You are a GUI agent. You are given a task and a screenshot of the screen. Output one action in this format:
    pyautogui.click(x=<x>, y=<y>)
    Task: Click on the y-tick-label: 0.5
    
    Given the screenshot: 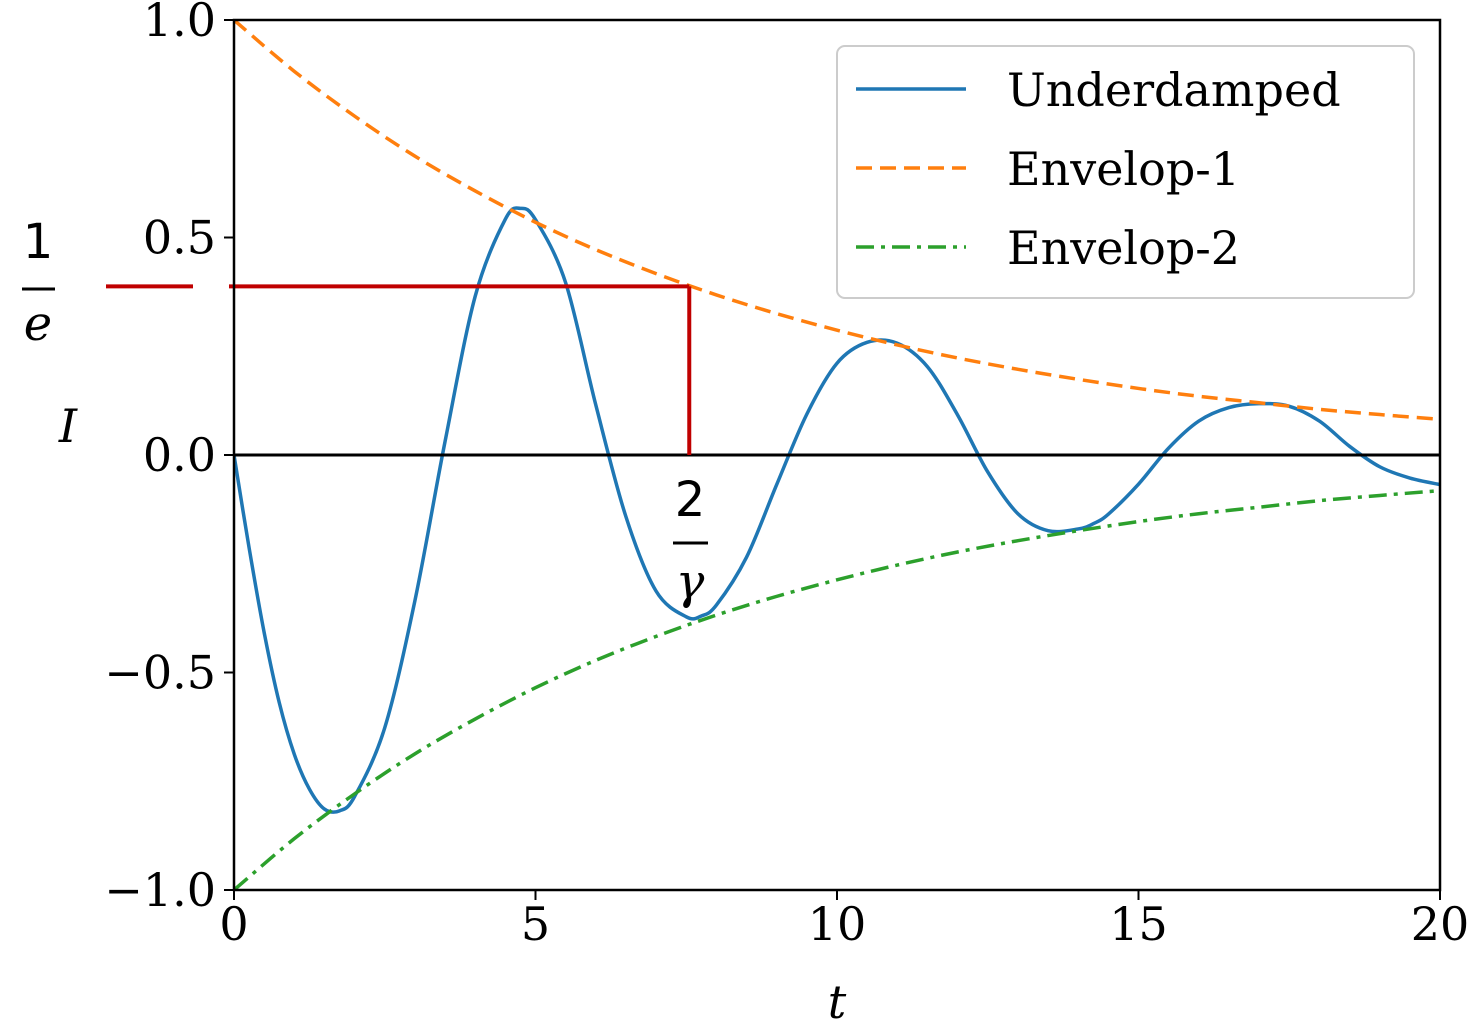 What is the action you would take?
    pyautogui.click(x=179, y=238)
    